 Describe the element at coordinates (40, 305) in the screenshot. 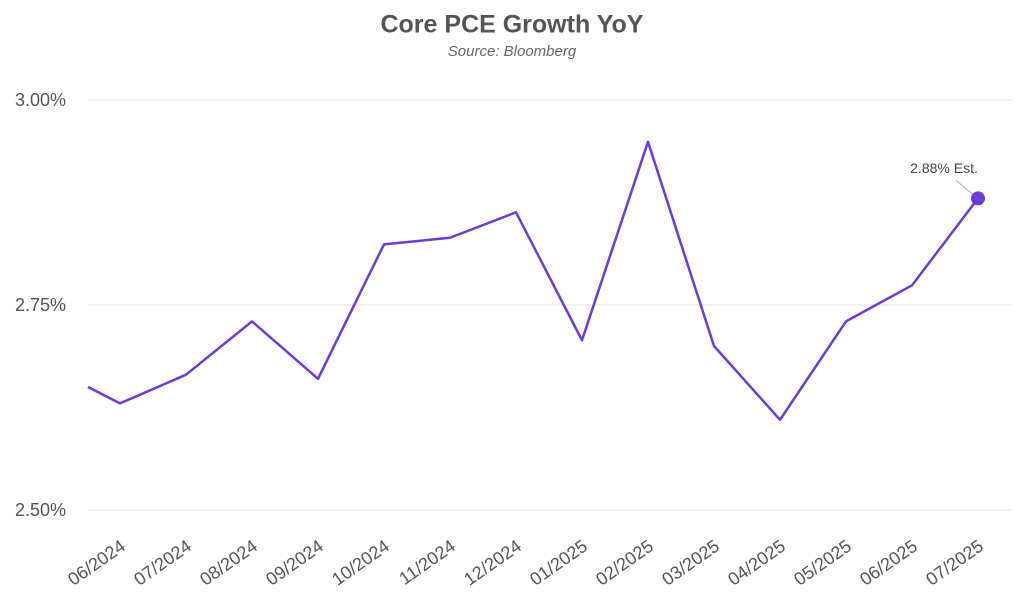

I see `y-tick-label: 2.75%` at that location.